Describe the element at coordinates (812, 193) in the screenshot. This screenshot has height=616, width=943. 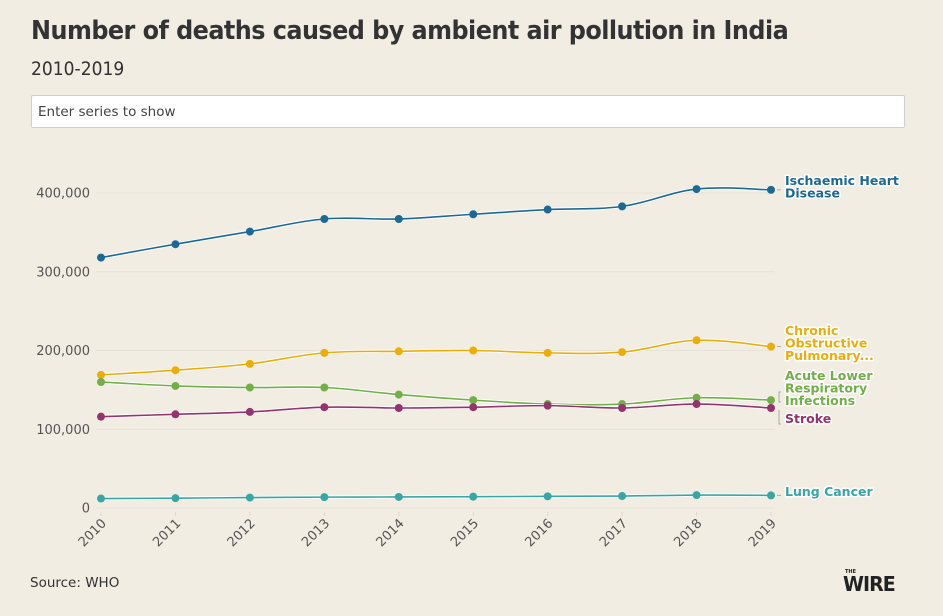
I see `series-label-line: Disease` at that location.